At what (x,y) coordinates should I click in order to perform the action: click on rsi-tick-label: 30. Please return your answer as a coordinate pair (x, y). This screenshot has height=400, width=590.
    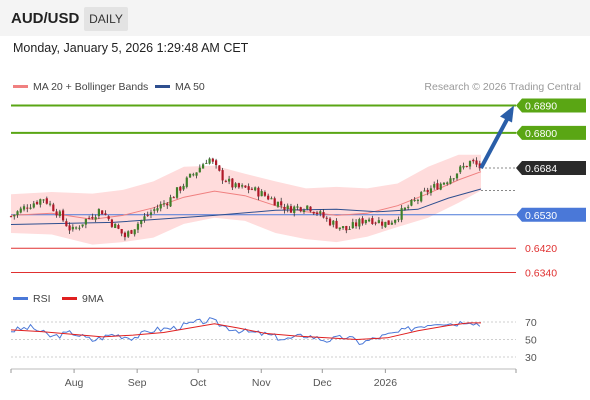
    Looking at the image, I should click on (531, 358).